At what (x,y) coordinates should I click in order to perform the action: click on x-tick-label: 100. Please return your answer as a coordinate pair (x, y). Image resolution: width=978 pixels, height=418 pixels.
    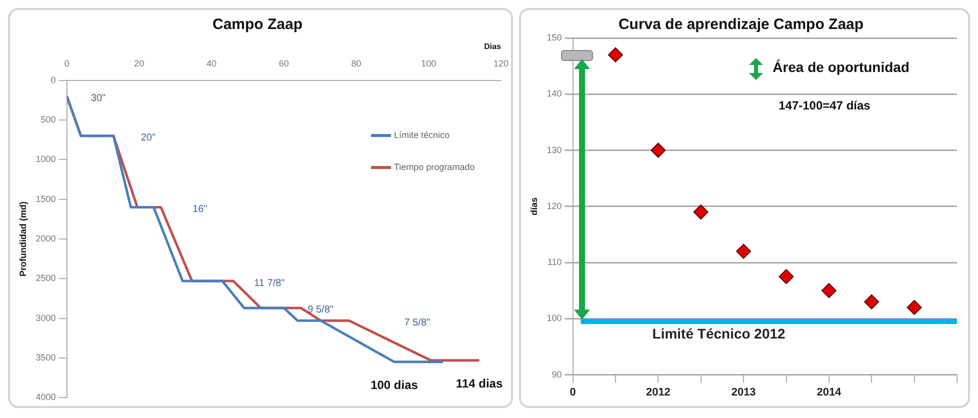
    Looking at the image, I should click on (428, 63).